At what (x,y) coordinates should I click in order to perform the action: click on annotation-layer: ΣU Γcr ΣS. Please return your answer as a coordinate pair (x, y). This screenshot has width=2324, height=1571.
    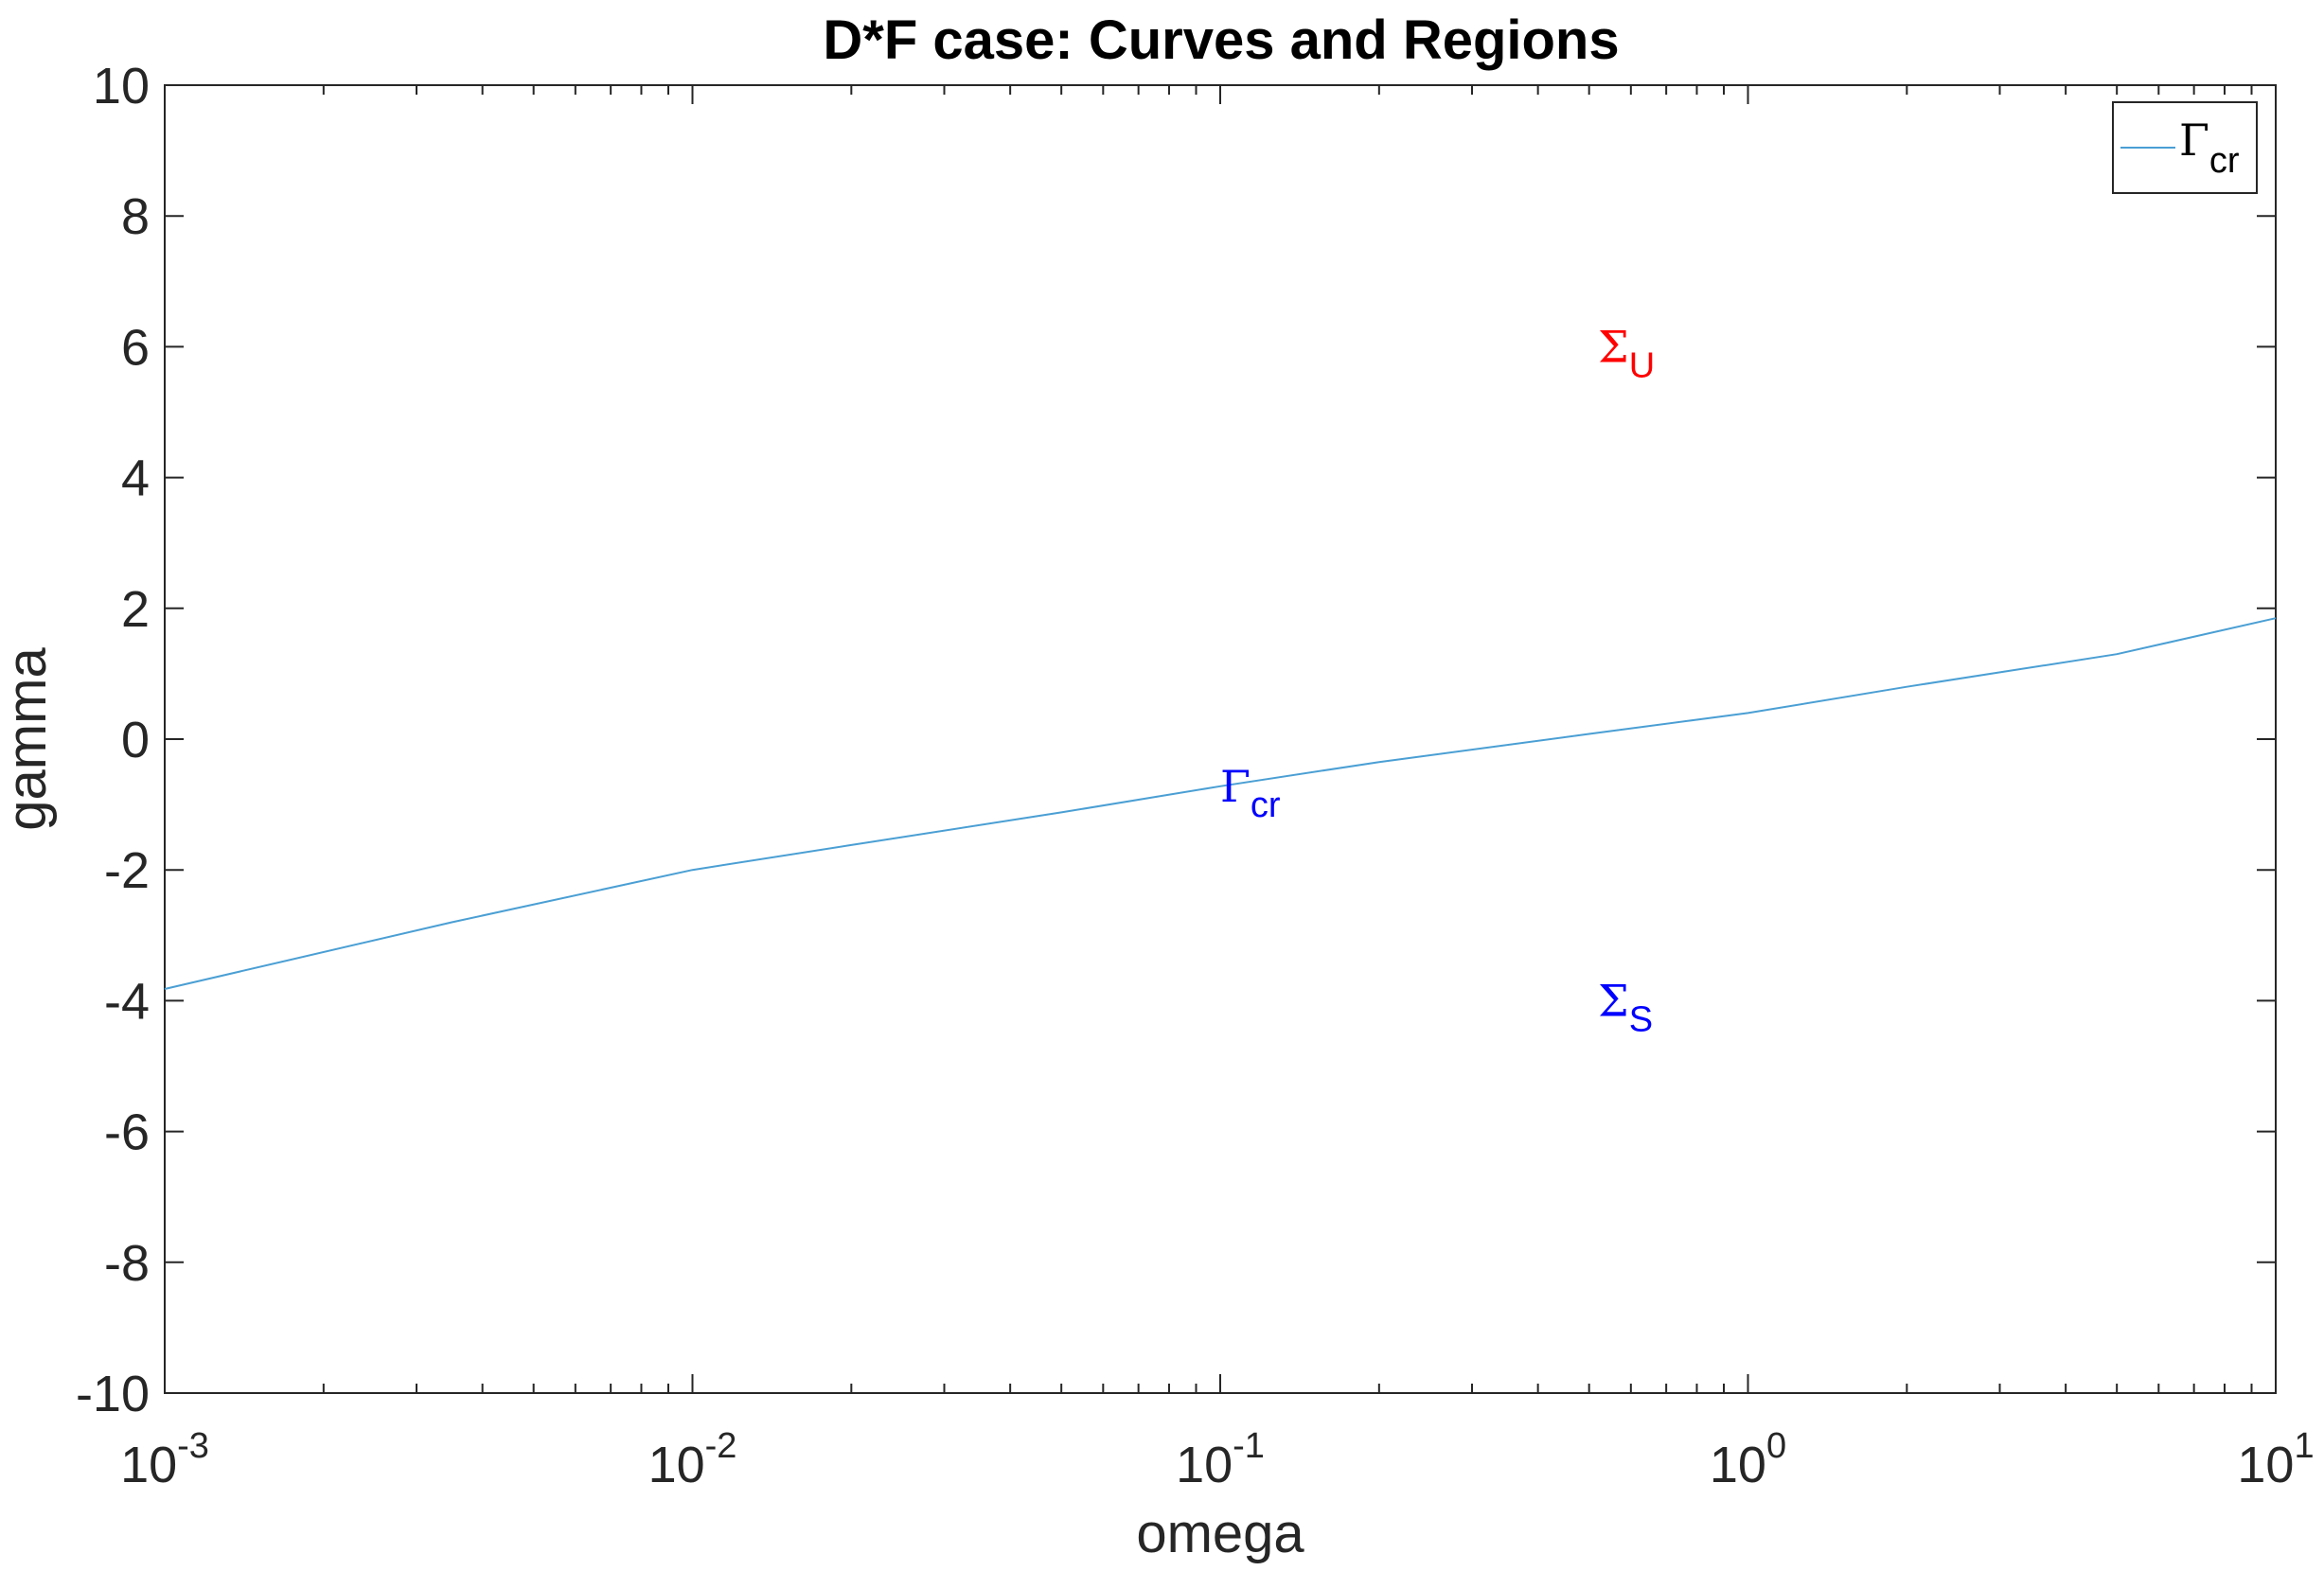
    Looking at the image, I should click on (1437, 680).